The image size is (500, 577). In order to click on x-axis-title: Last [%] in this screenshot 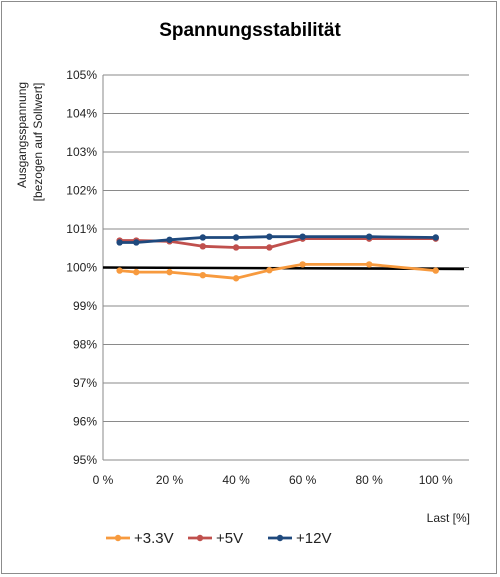, I will do `click(448, 518)`.